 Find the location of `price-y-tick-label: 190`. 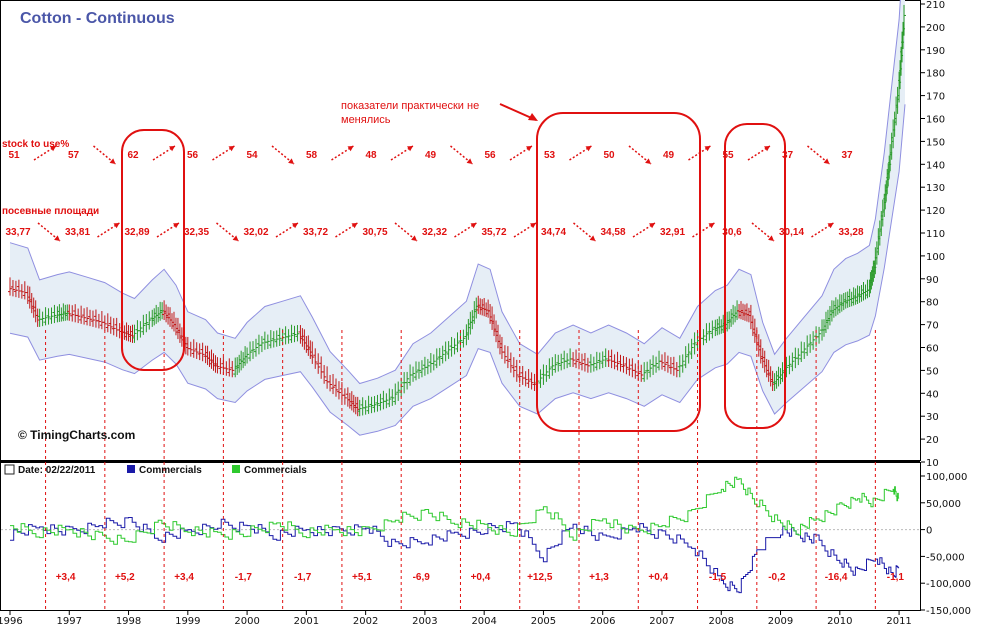

price-y-tick-label: 190 is located at coordinates (935, 51).